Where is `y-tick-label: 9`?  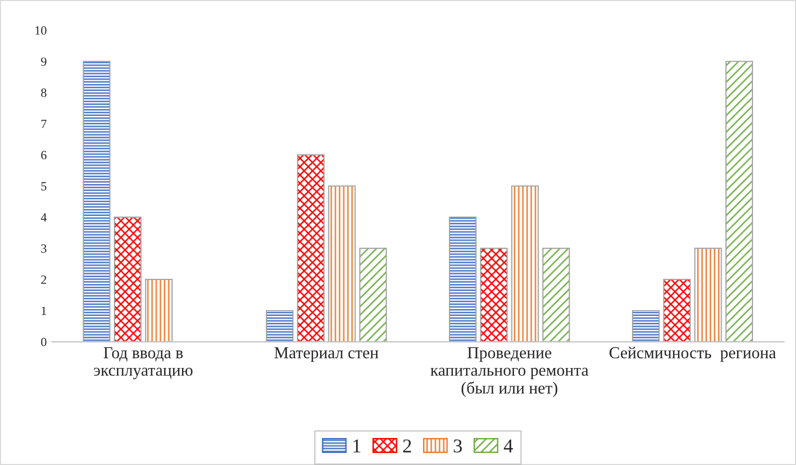
y-tick-label: 9 is located at coordinates (43, 61).